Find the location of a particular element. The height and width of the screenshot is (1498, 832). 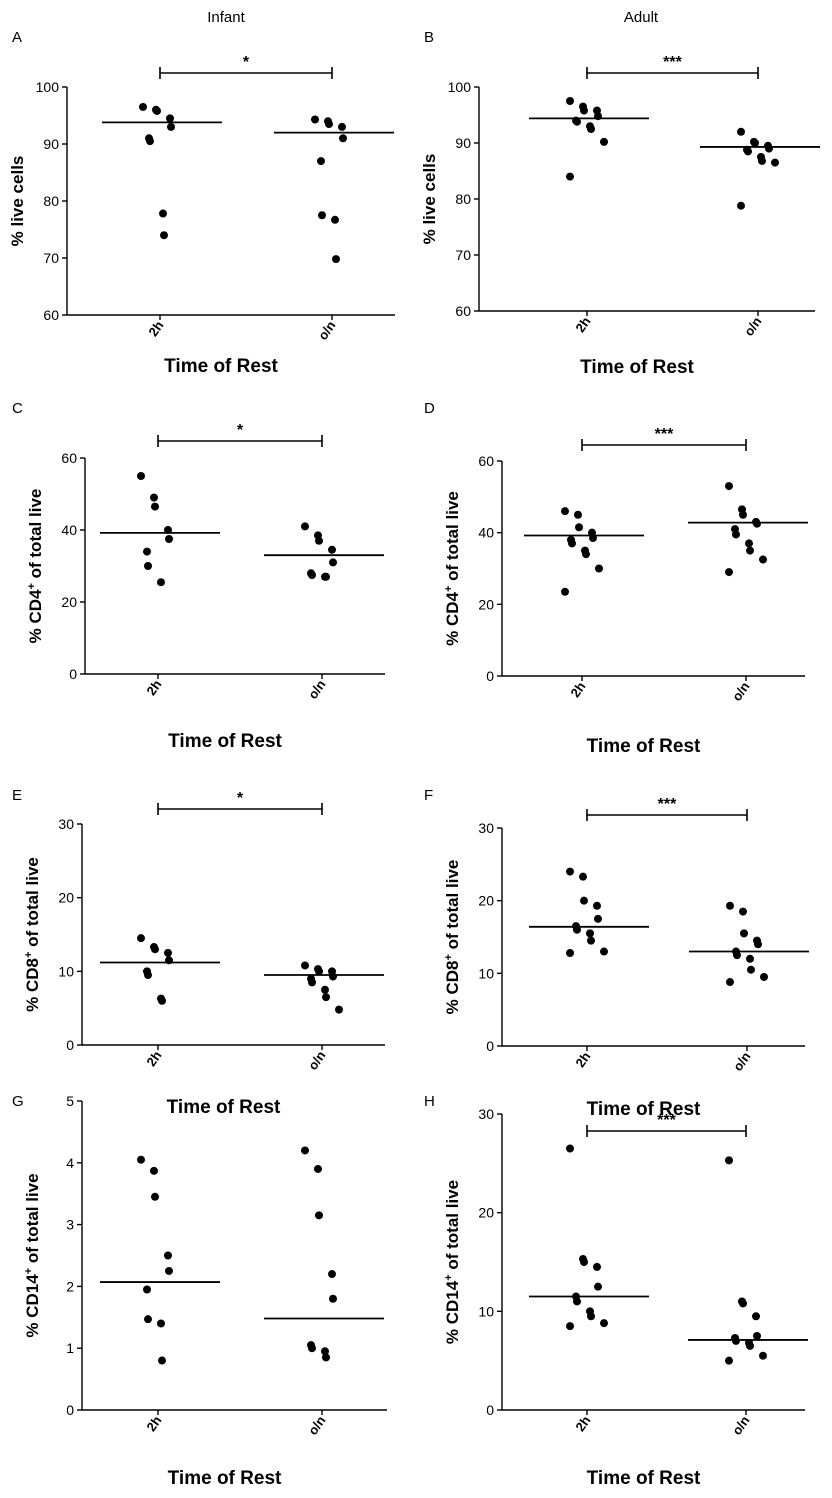

y-tick-label: 4 is located at coordinates (70, 1163).